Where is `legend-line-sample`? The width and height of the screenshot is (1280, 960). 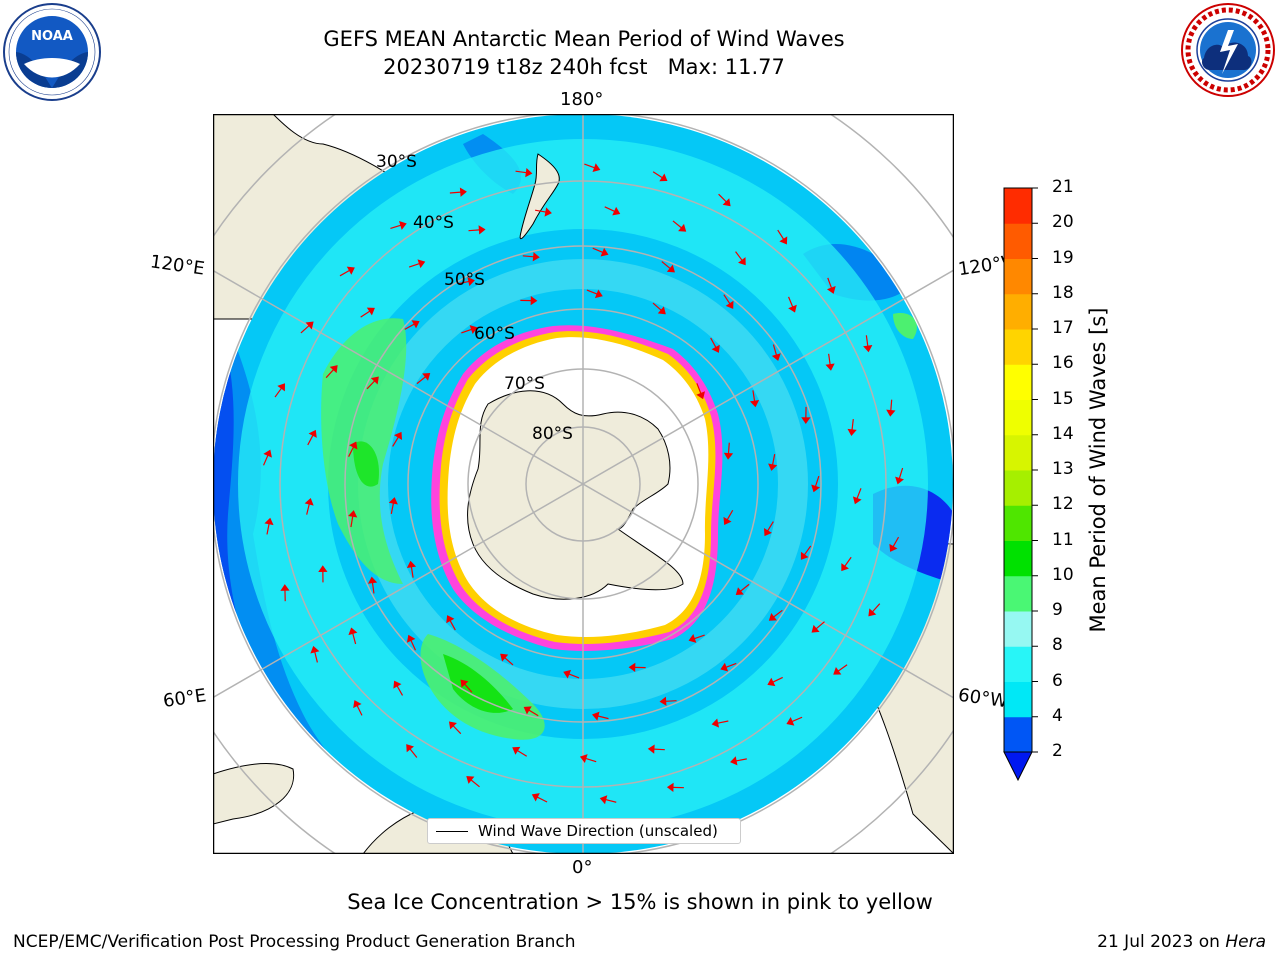
legend-line-sample is located at coordinates (452, 831).